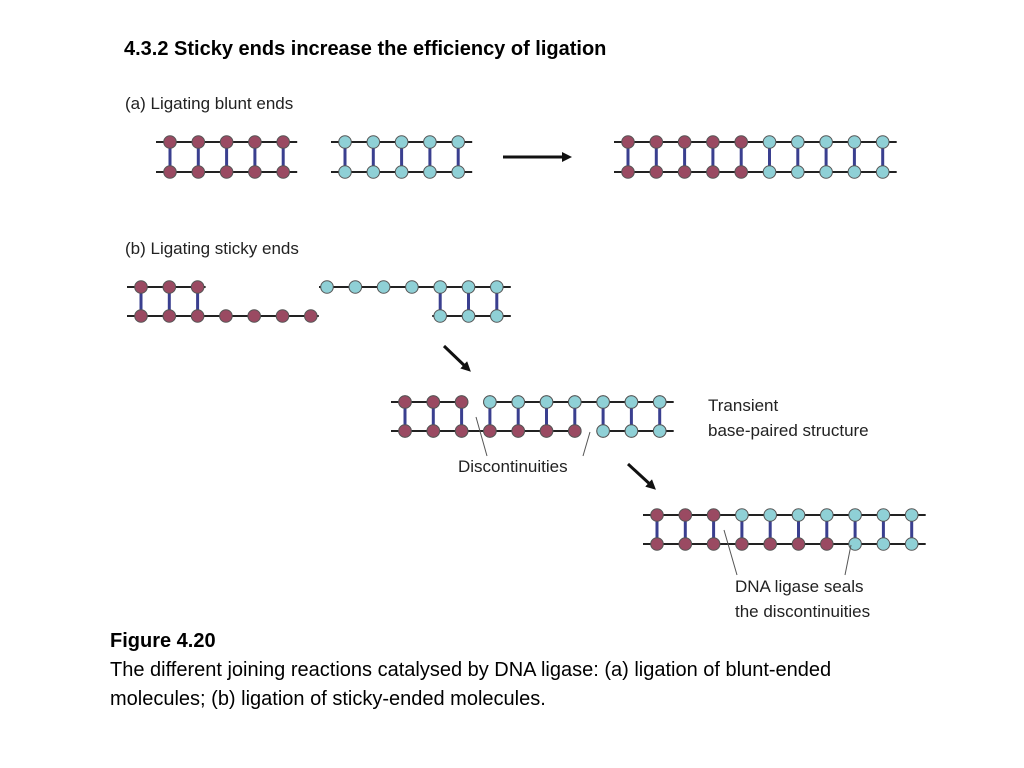 This screenshot has width=1024, height=768. Describe the element at coordinates (209, 103) in the screenshot. I see `panel-a-label: (a) Ligating blunt ends` at that location.